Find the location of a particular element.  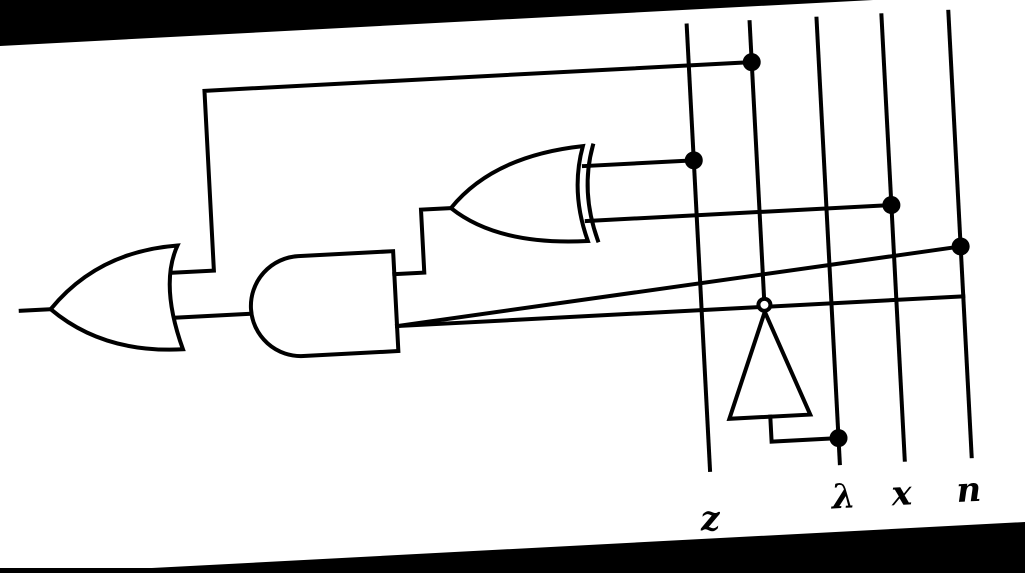

junction-lambda is located at coordinates (838, 438).